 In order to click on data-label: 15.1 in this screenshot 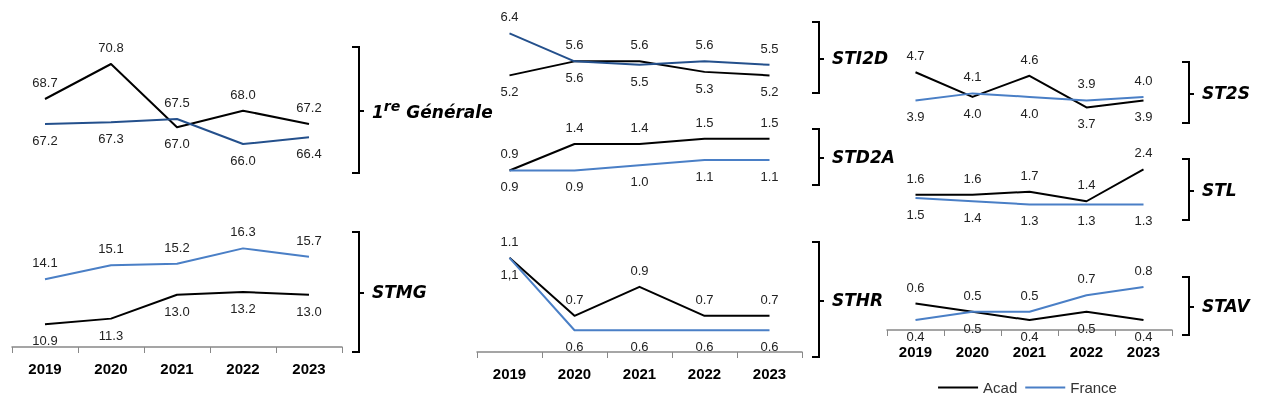, I will do `click(111, 249)`.